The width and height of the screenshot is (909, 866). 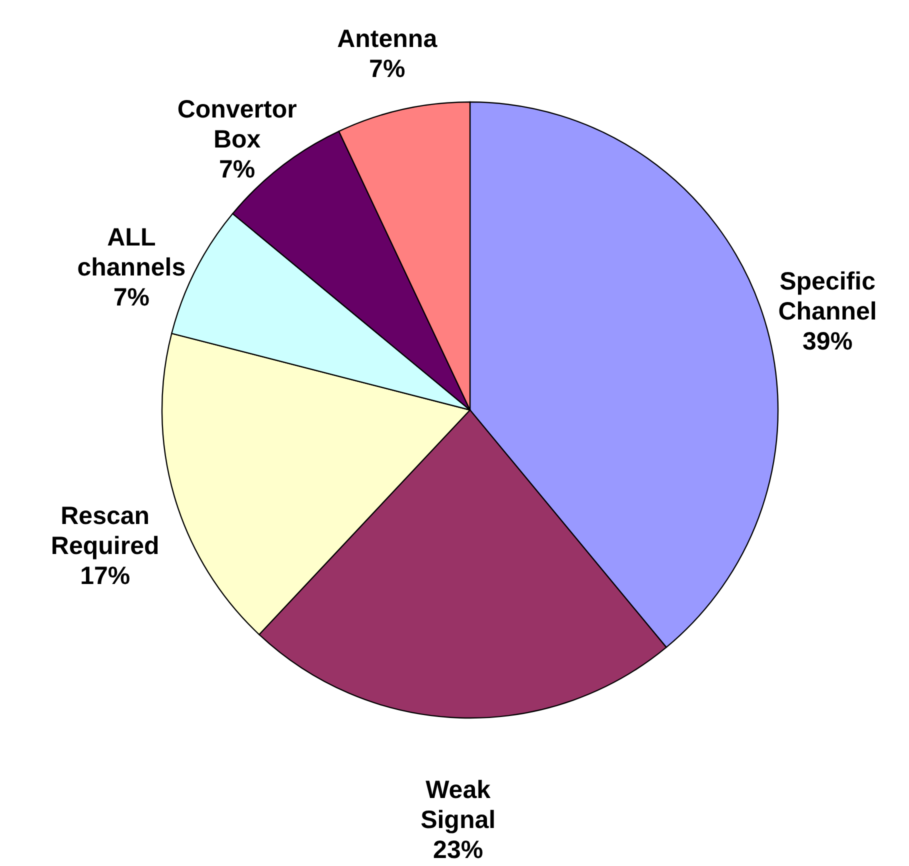 I want to click on data-label: 39%, so click(x=827, y=341).